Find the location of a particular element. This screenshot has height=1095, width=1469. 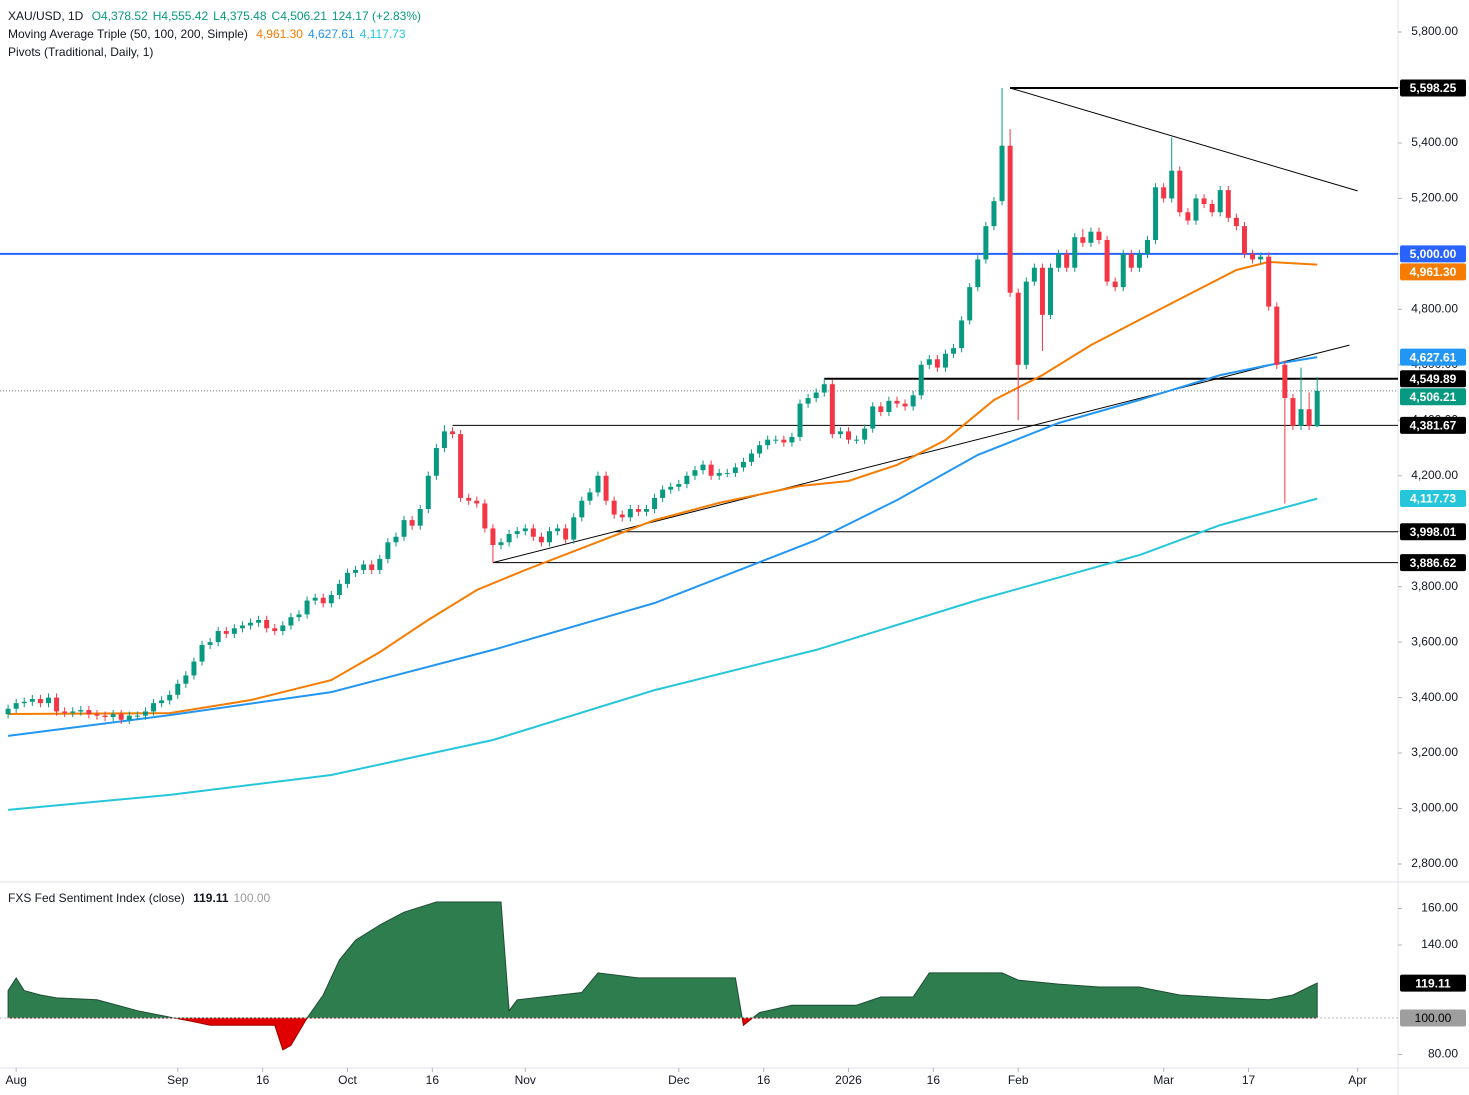

y-tick-label: 3,400.00 is located at coordinates (1434, 697).